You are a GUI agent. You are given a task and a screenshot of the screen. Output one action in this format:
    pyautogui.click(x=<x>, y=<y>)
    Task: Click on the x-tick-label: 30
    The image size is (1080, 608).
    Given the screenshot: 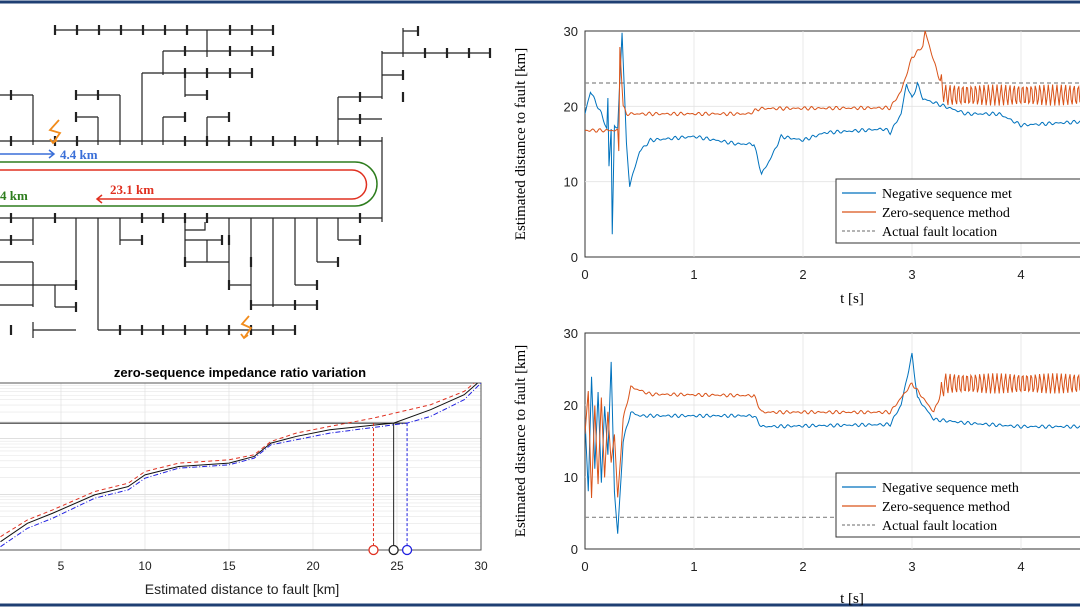 What is the action you would take?
    pyautogui.click(x=481, y=566)
    